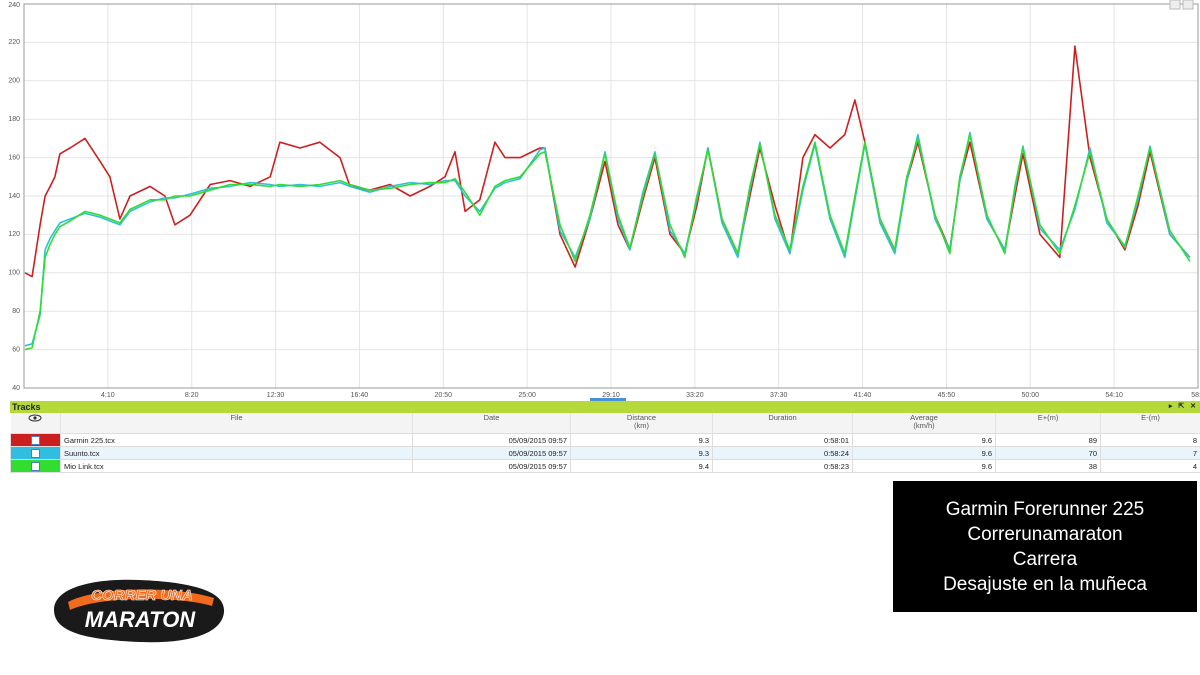 The height and width of the screenshot is (675, 1200). What do you see at coordinates (26, 407) in the screenshot?
I see `tracks-title: Tracks` at bounding box center [26, 407].